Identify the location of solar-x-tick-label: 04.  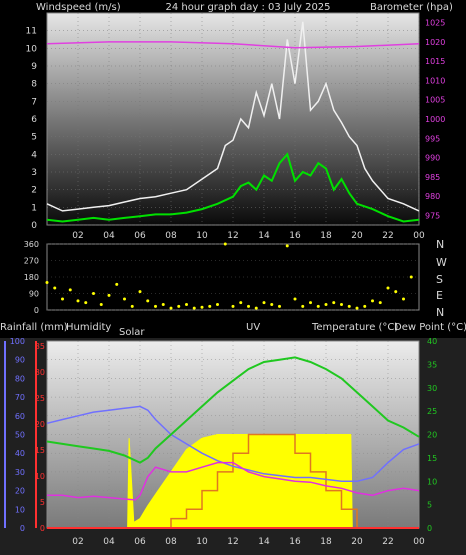
(109, 542).